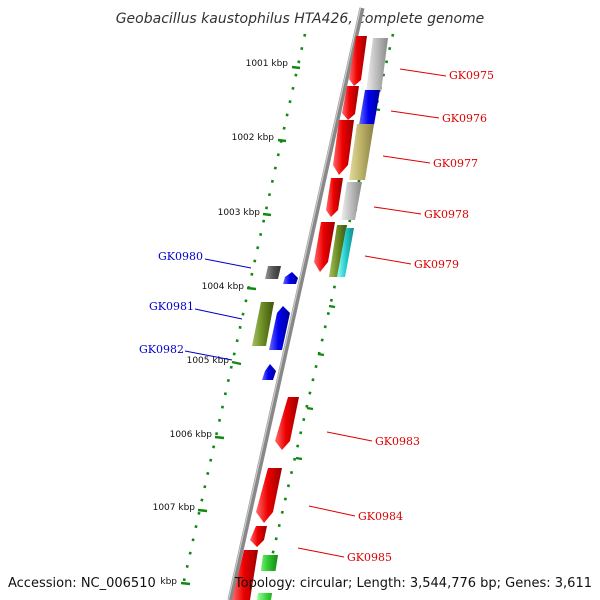 This screenshot has height=600, width=600. I want to click on gene-arrow-gk0985, so click(258, 536).